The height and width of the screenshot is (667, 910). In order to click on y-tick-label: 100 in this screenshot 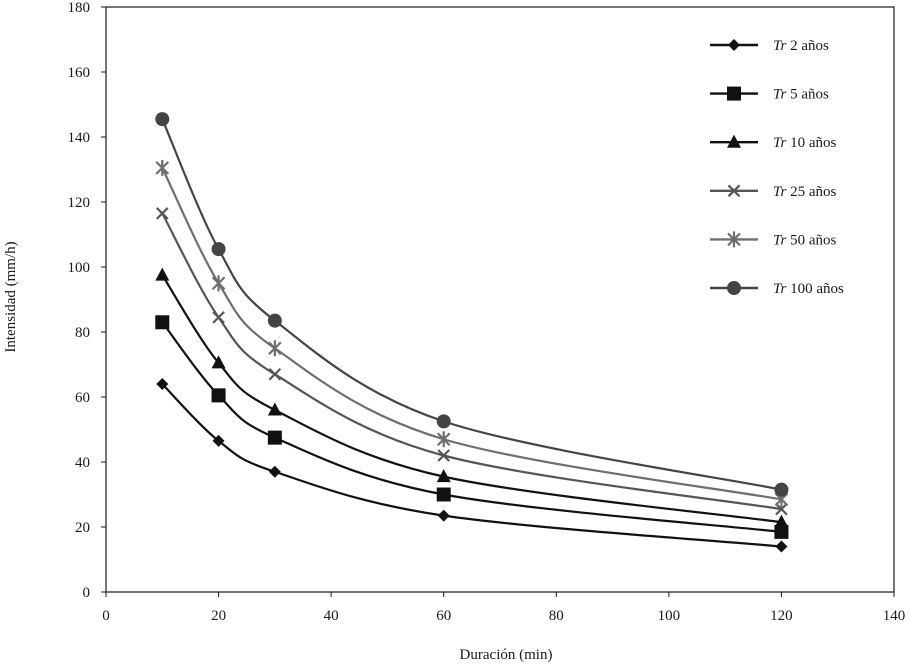, I will do `click(79, 268)`.